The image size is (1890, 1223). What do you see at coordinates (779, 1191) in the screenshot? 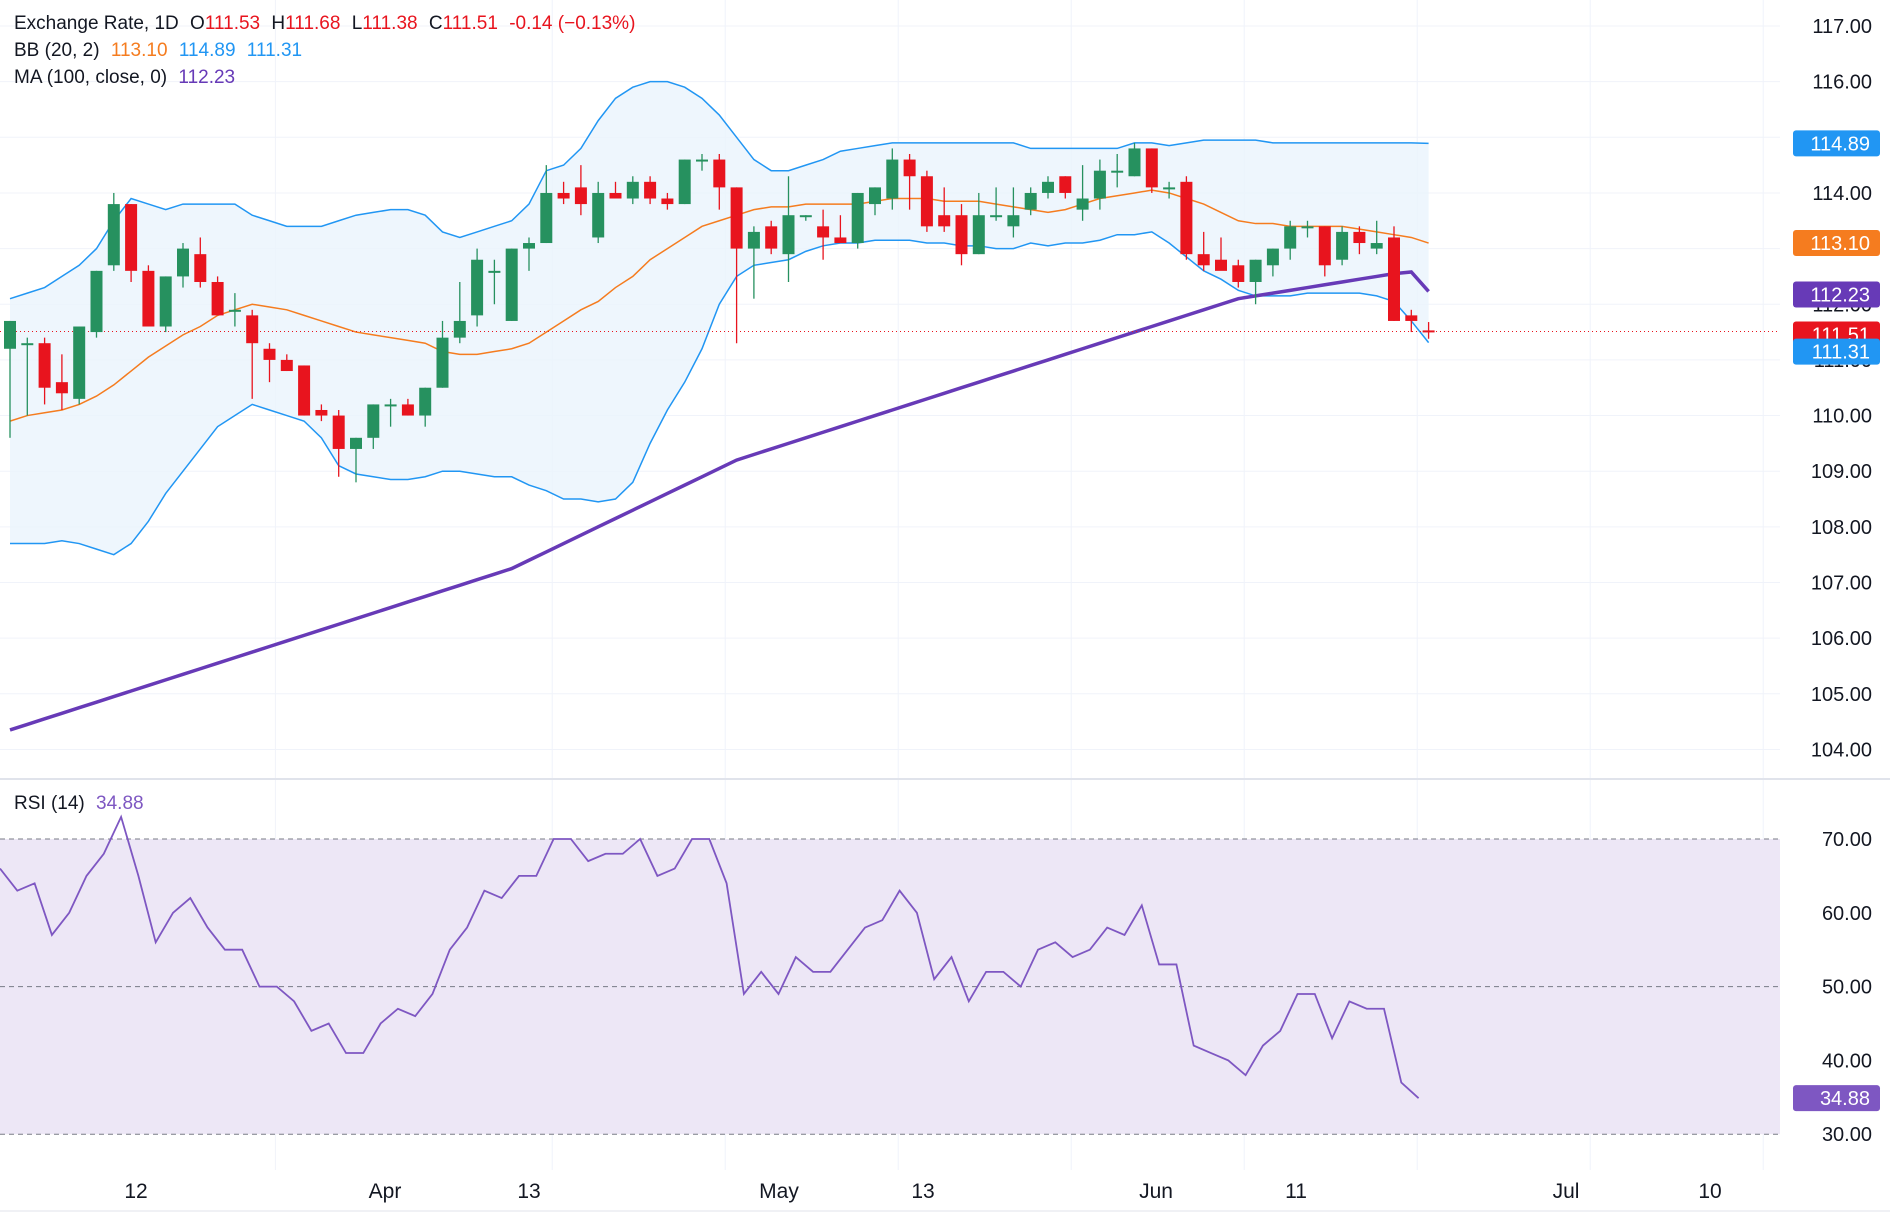
I see `time-label: May` at bounding box center [779, 1191].